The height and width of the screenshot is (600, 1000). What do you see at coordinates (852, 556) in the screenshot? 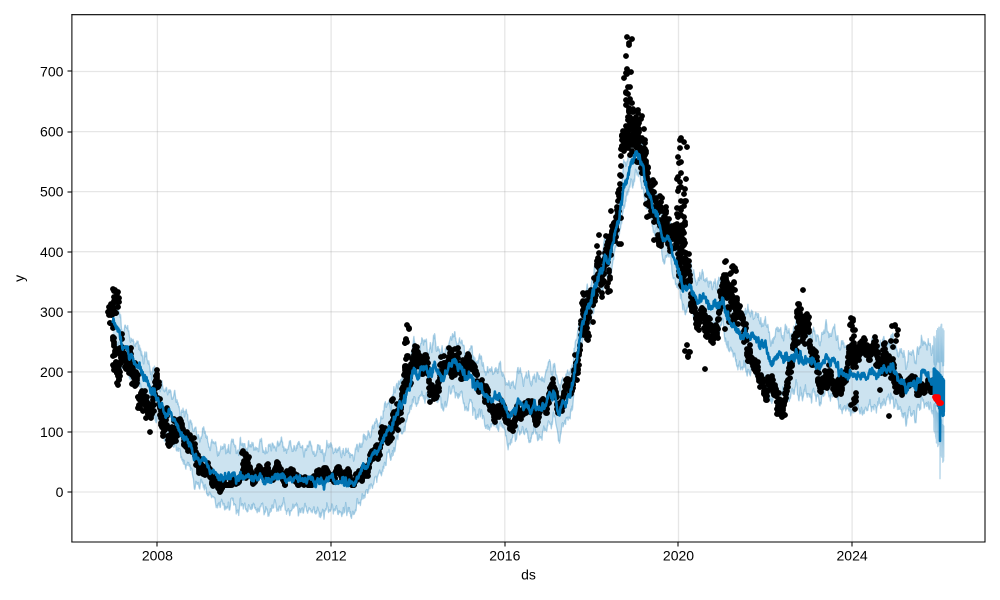
I see `svg-text: 2024` at bounding box center [852, 556].